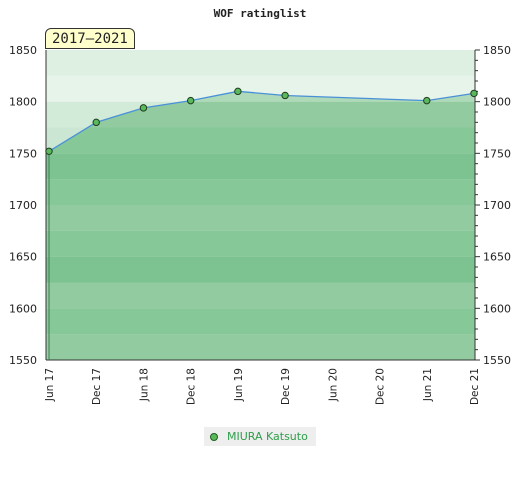 Image resolution: width=520 pixels, height=480 pixels. What do you see at coordinates (333, 385) in the screenshot?
I see `x-tick-label: Jun 20` at bounding box center [333, 385].